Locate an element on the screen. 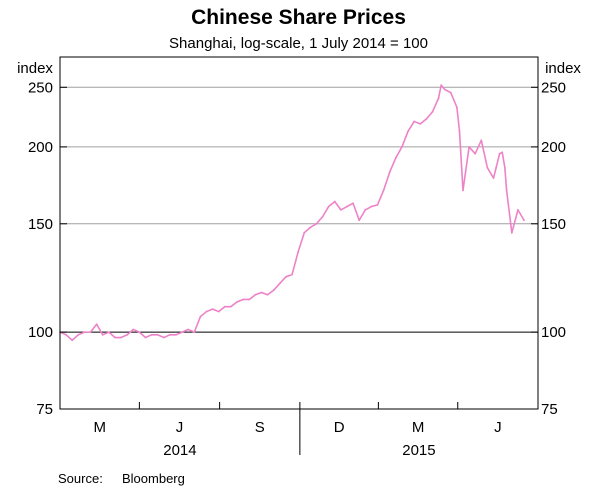 Image resolution: width=597 pixels, height=489 pixels. y-tick-label-right-200: 200 is located at coordinates (553, 147).